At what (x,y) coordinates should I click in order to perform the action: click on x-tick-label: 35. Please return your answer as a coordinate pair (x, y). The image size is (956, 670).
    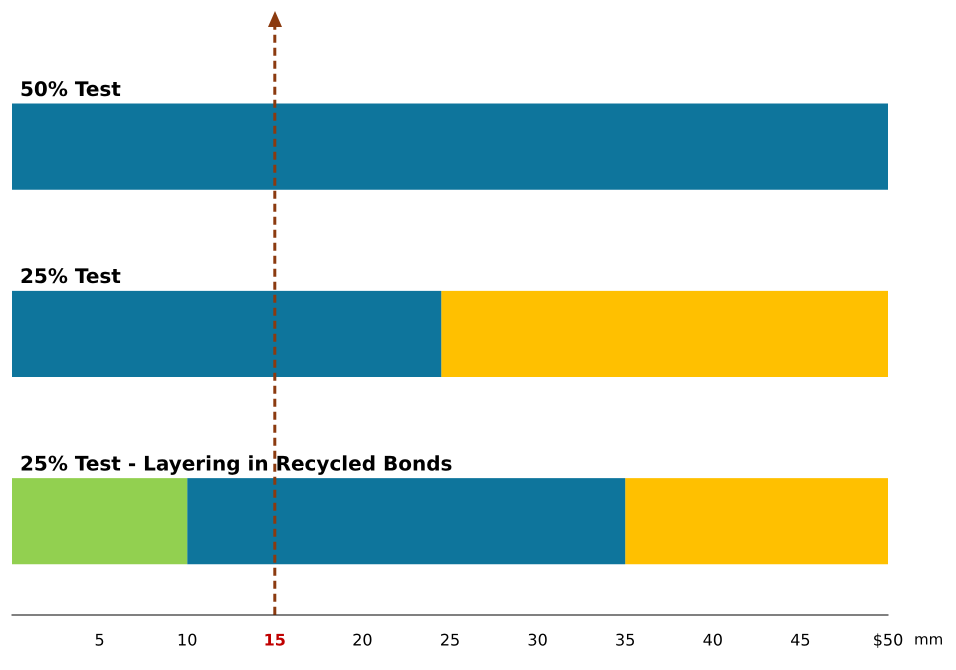
    Looking at the image, I should click on (625, 640).